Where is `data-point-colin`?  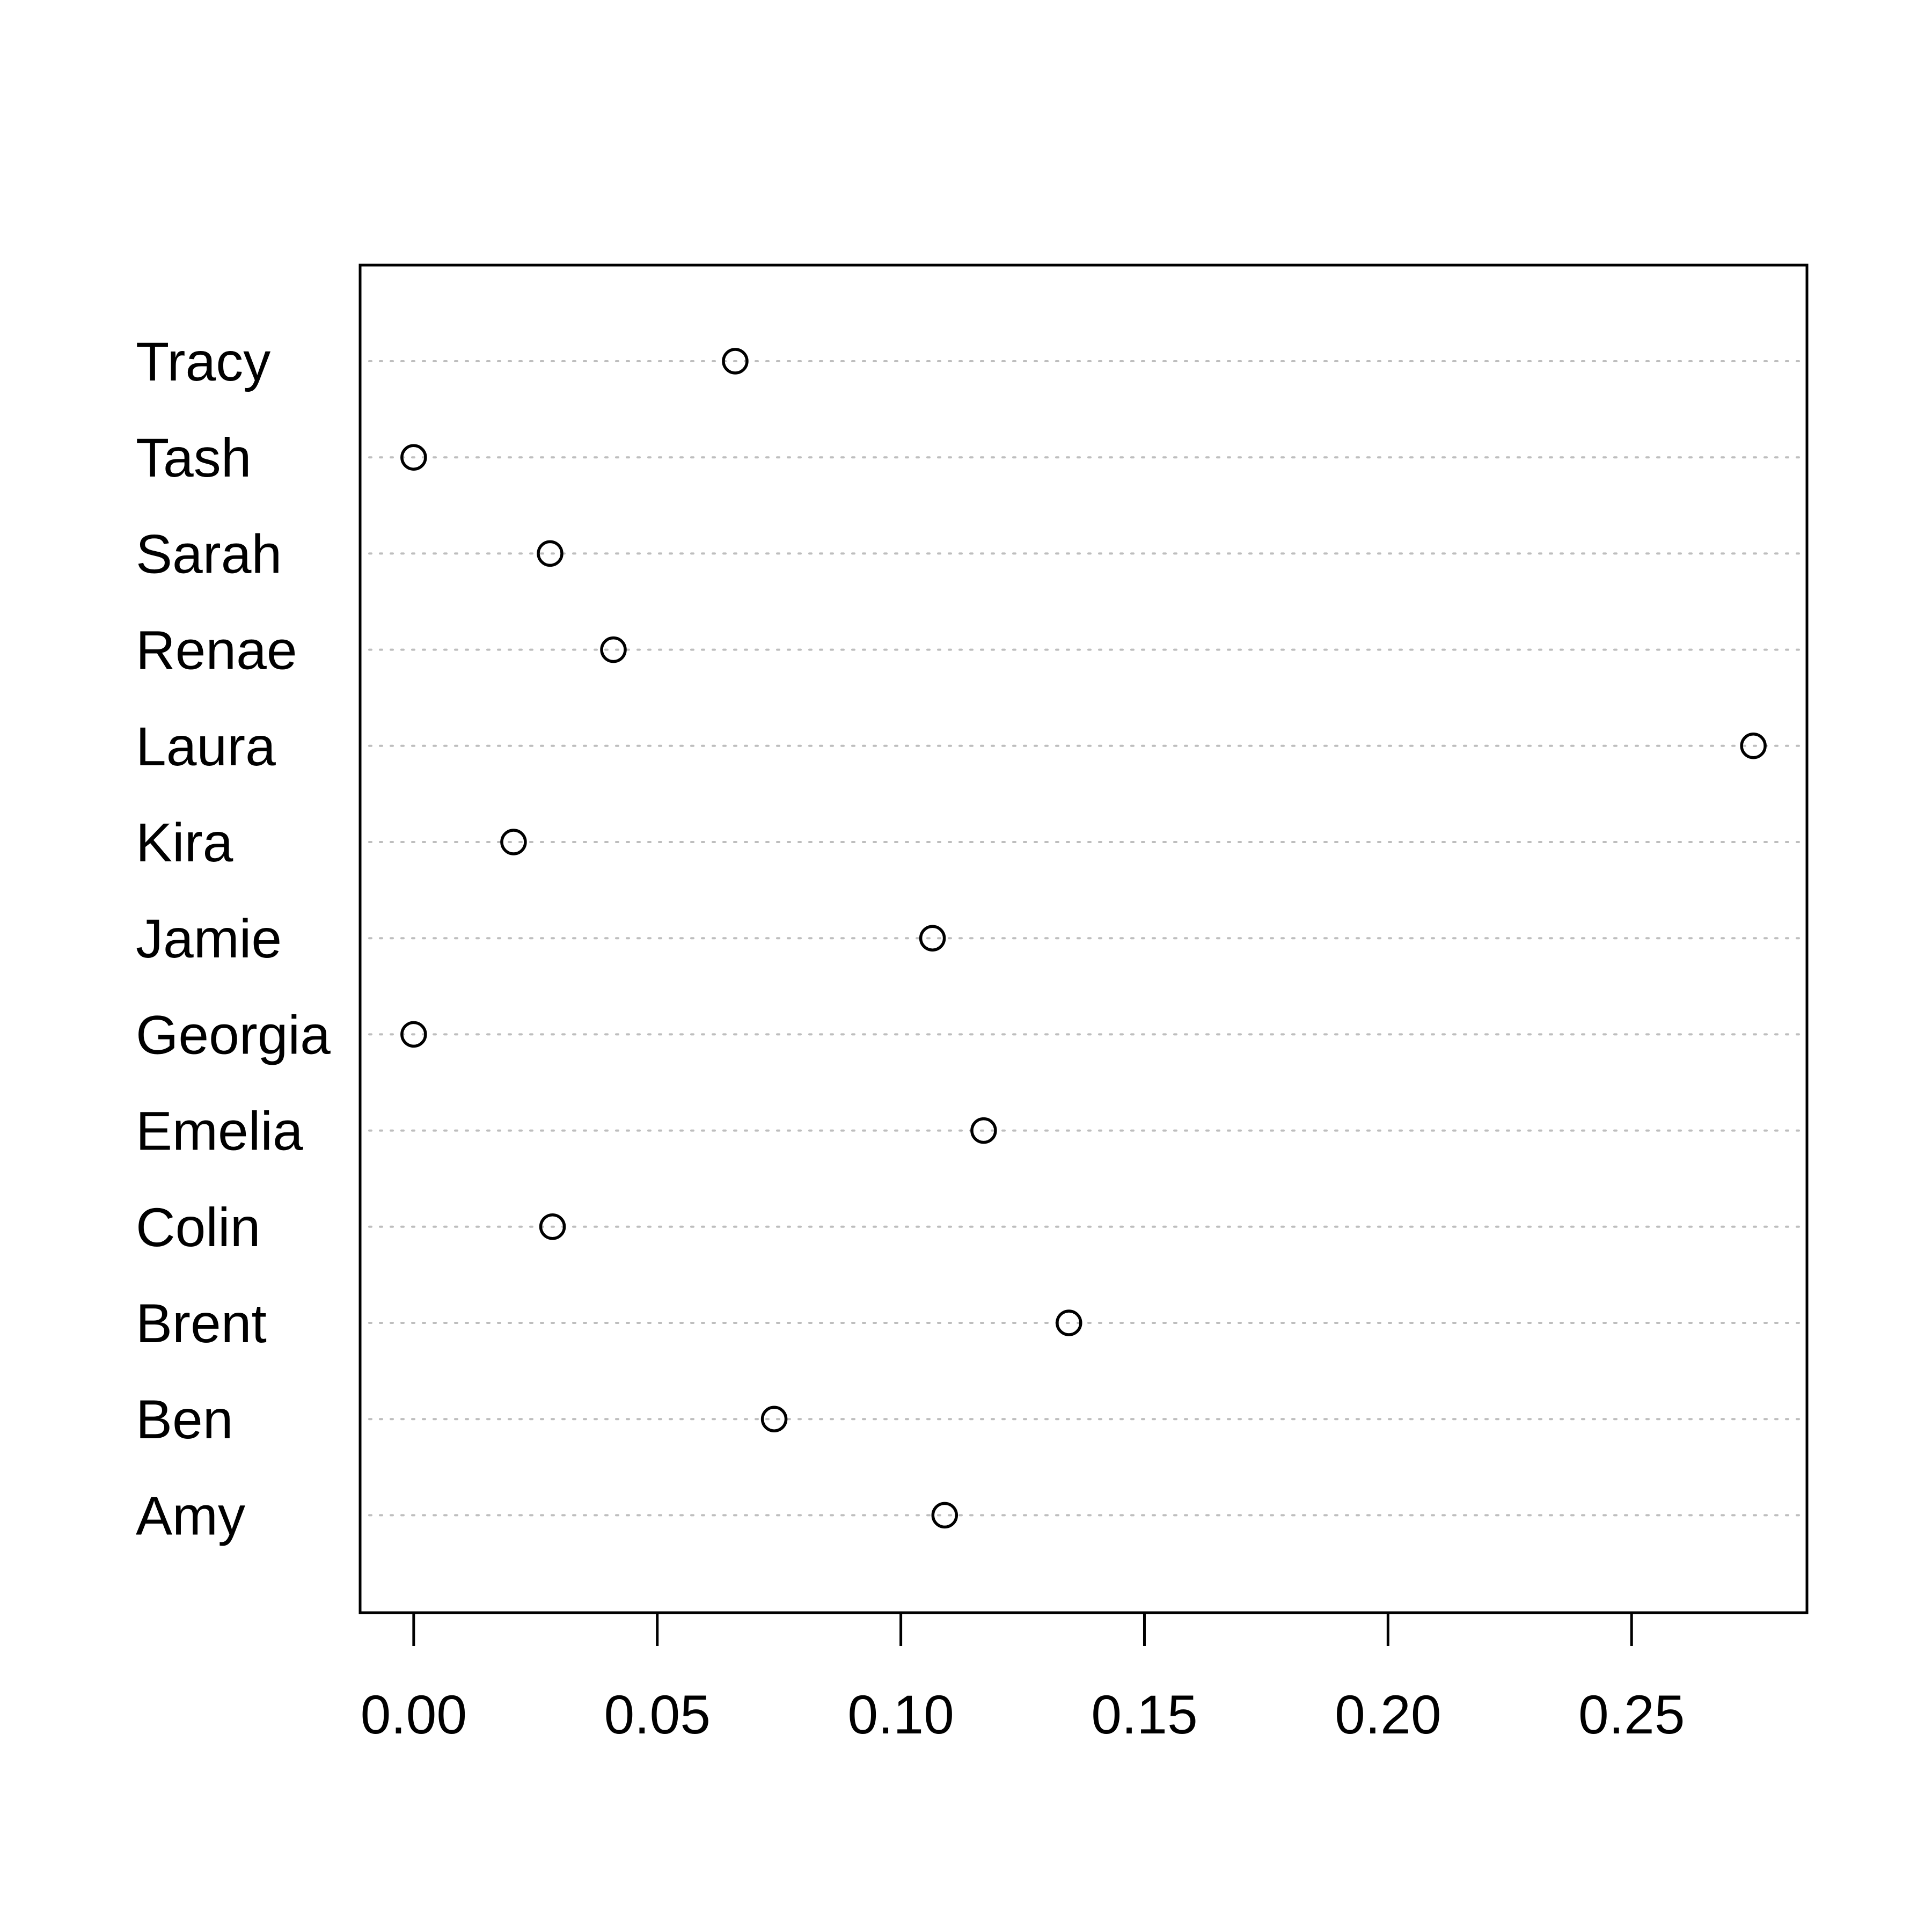
data-point-colin is located at coordinates (552, 1226).